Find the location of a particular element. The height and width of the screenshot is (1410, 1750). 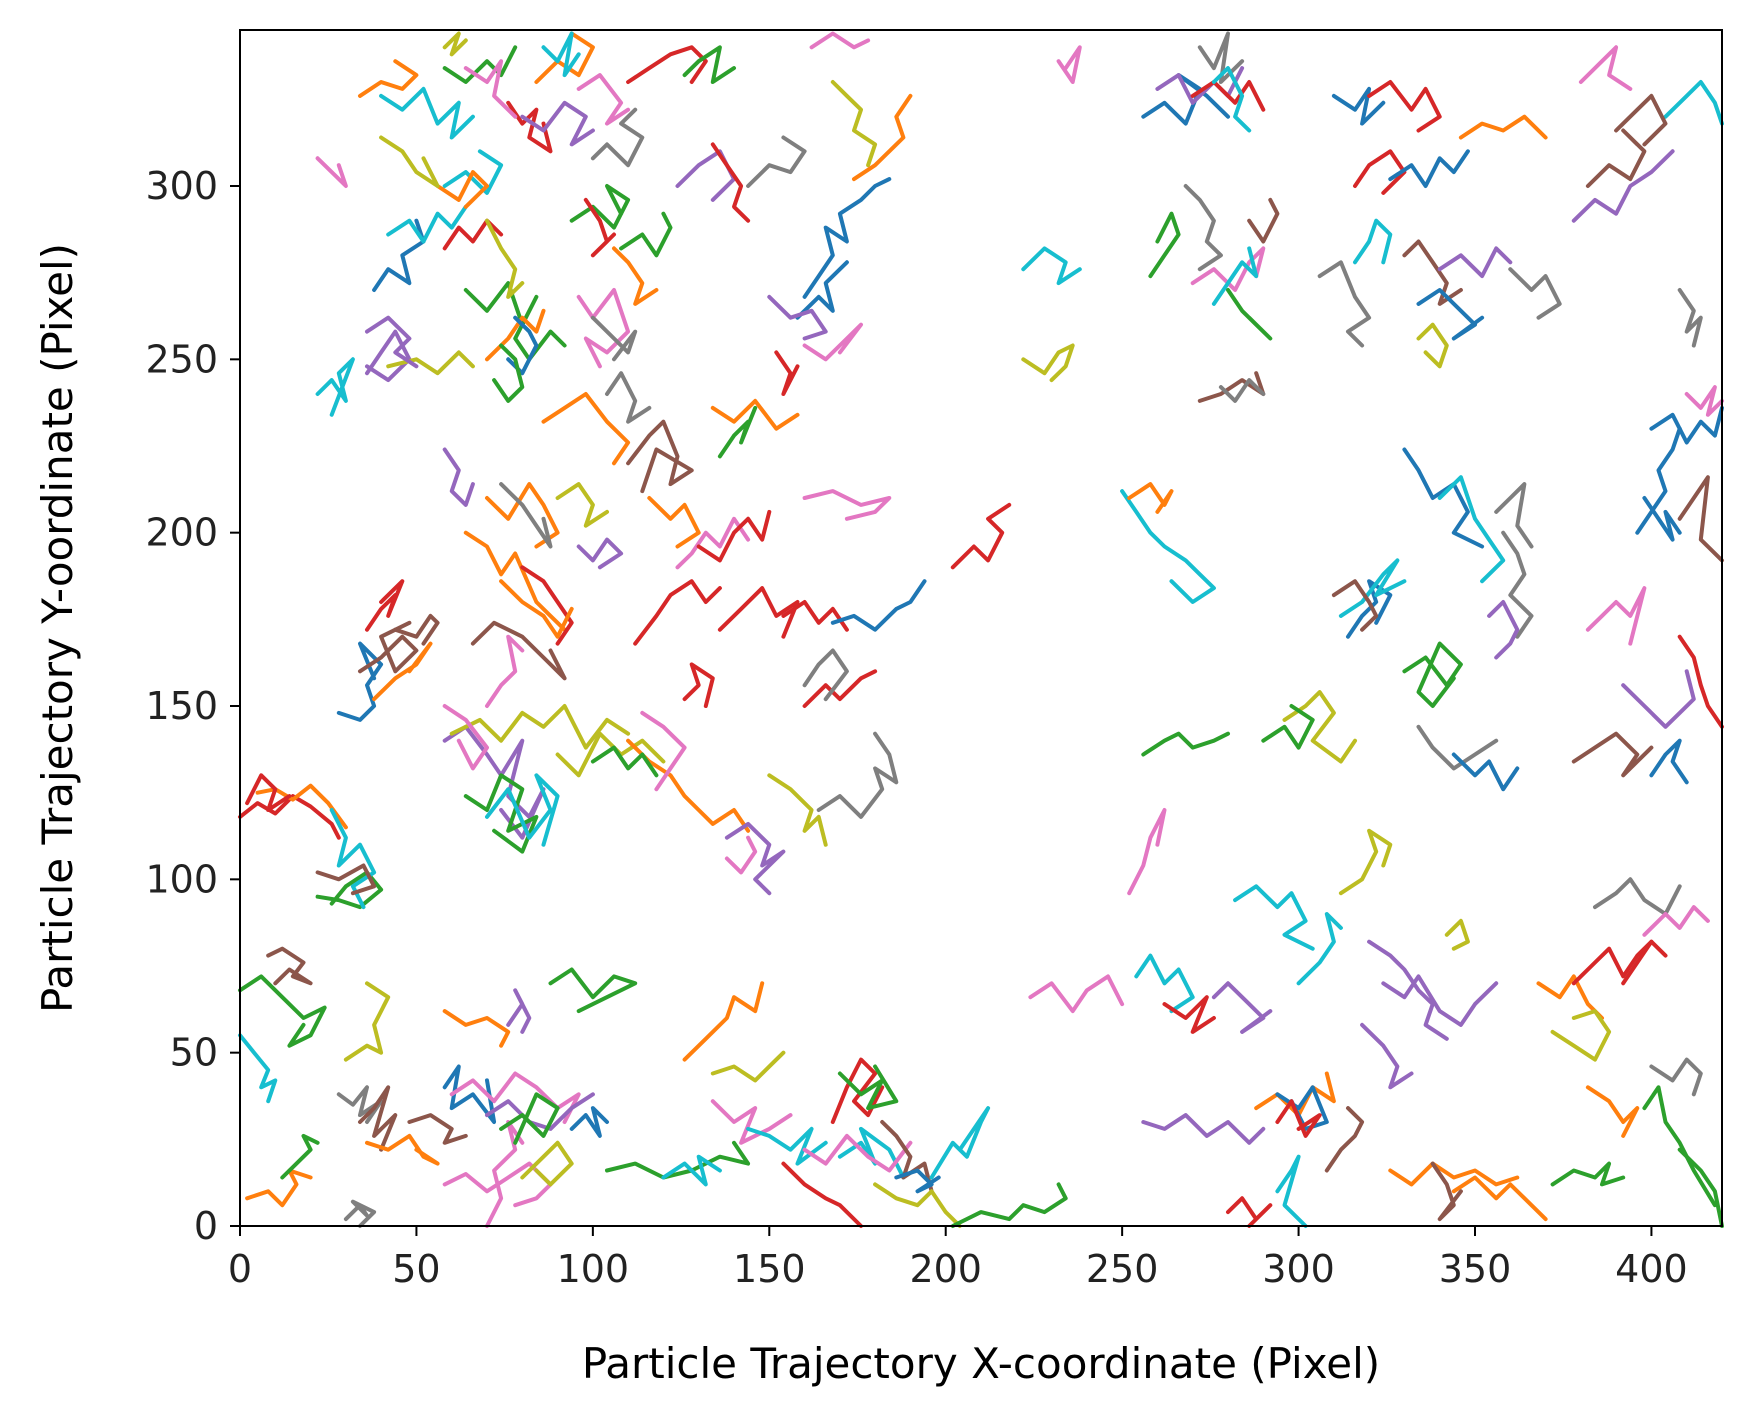

y-tick-label: 300 is located at coordinates (181, 186).